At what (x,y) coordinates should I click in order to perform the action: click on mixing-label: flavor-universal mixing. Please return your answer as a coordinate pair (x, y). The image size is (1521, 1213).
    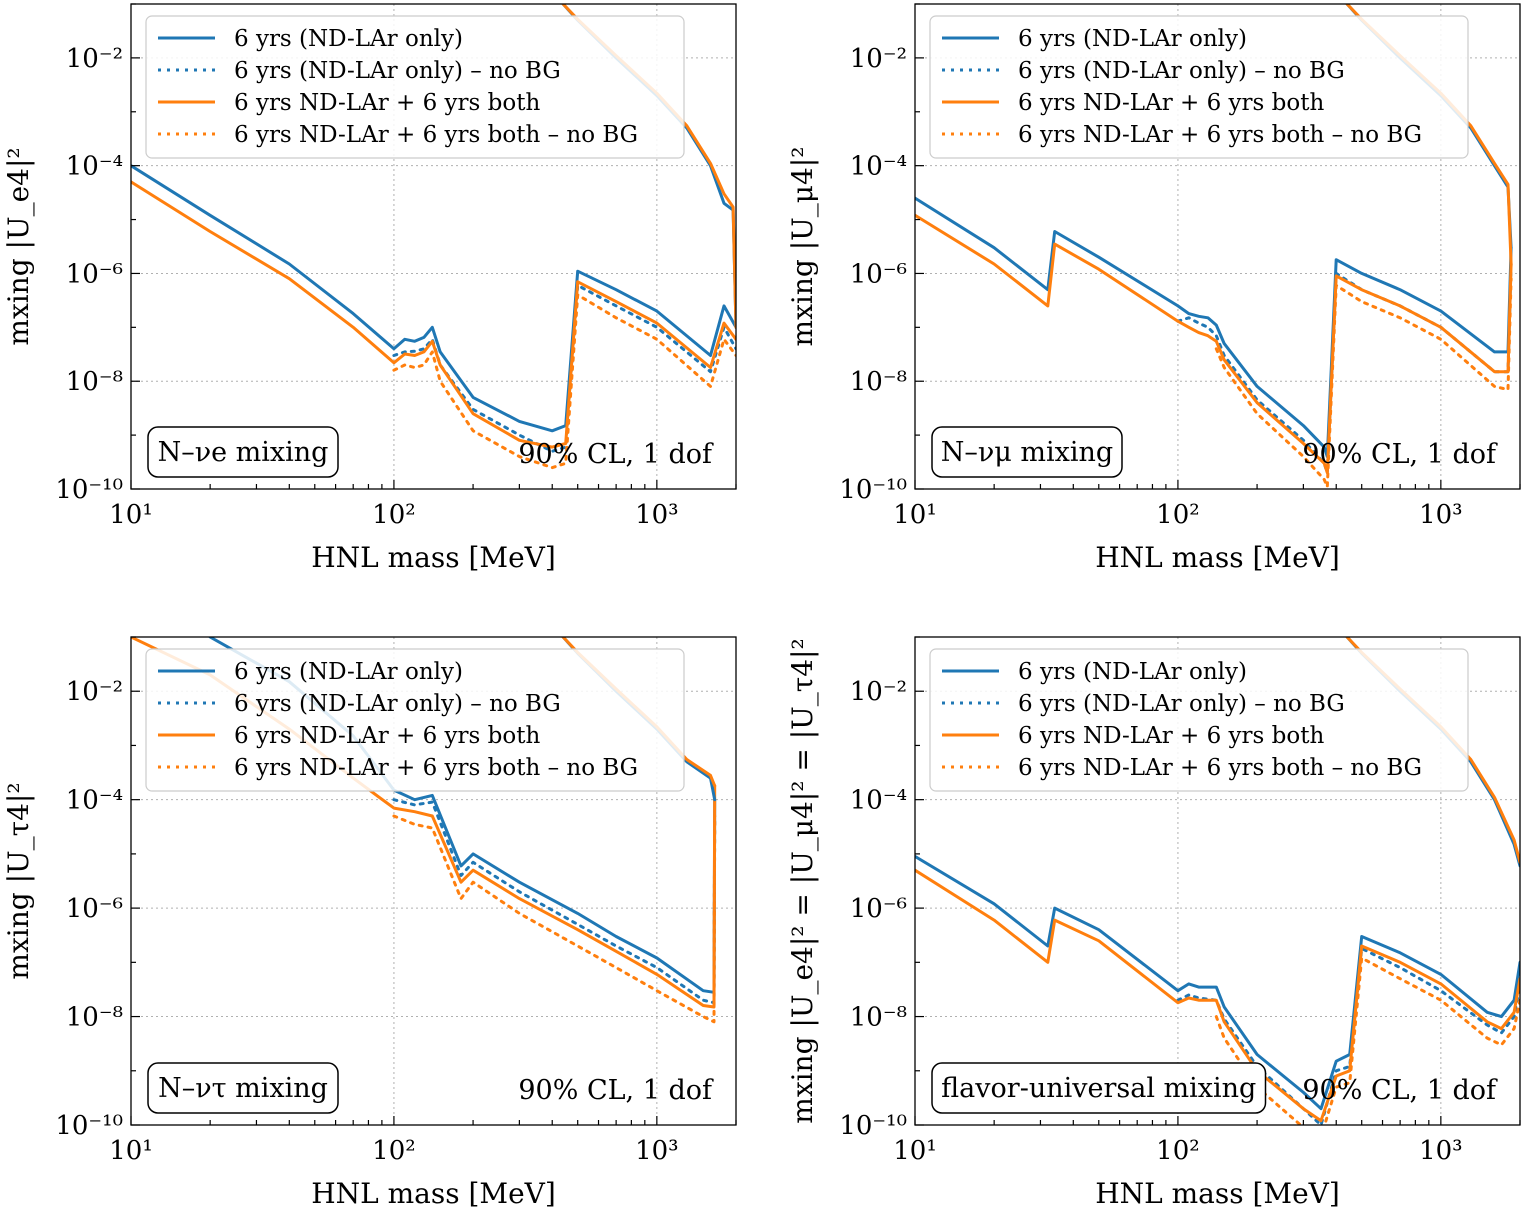
    Looking at the image, I should click on (1098, 1088).